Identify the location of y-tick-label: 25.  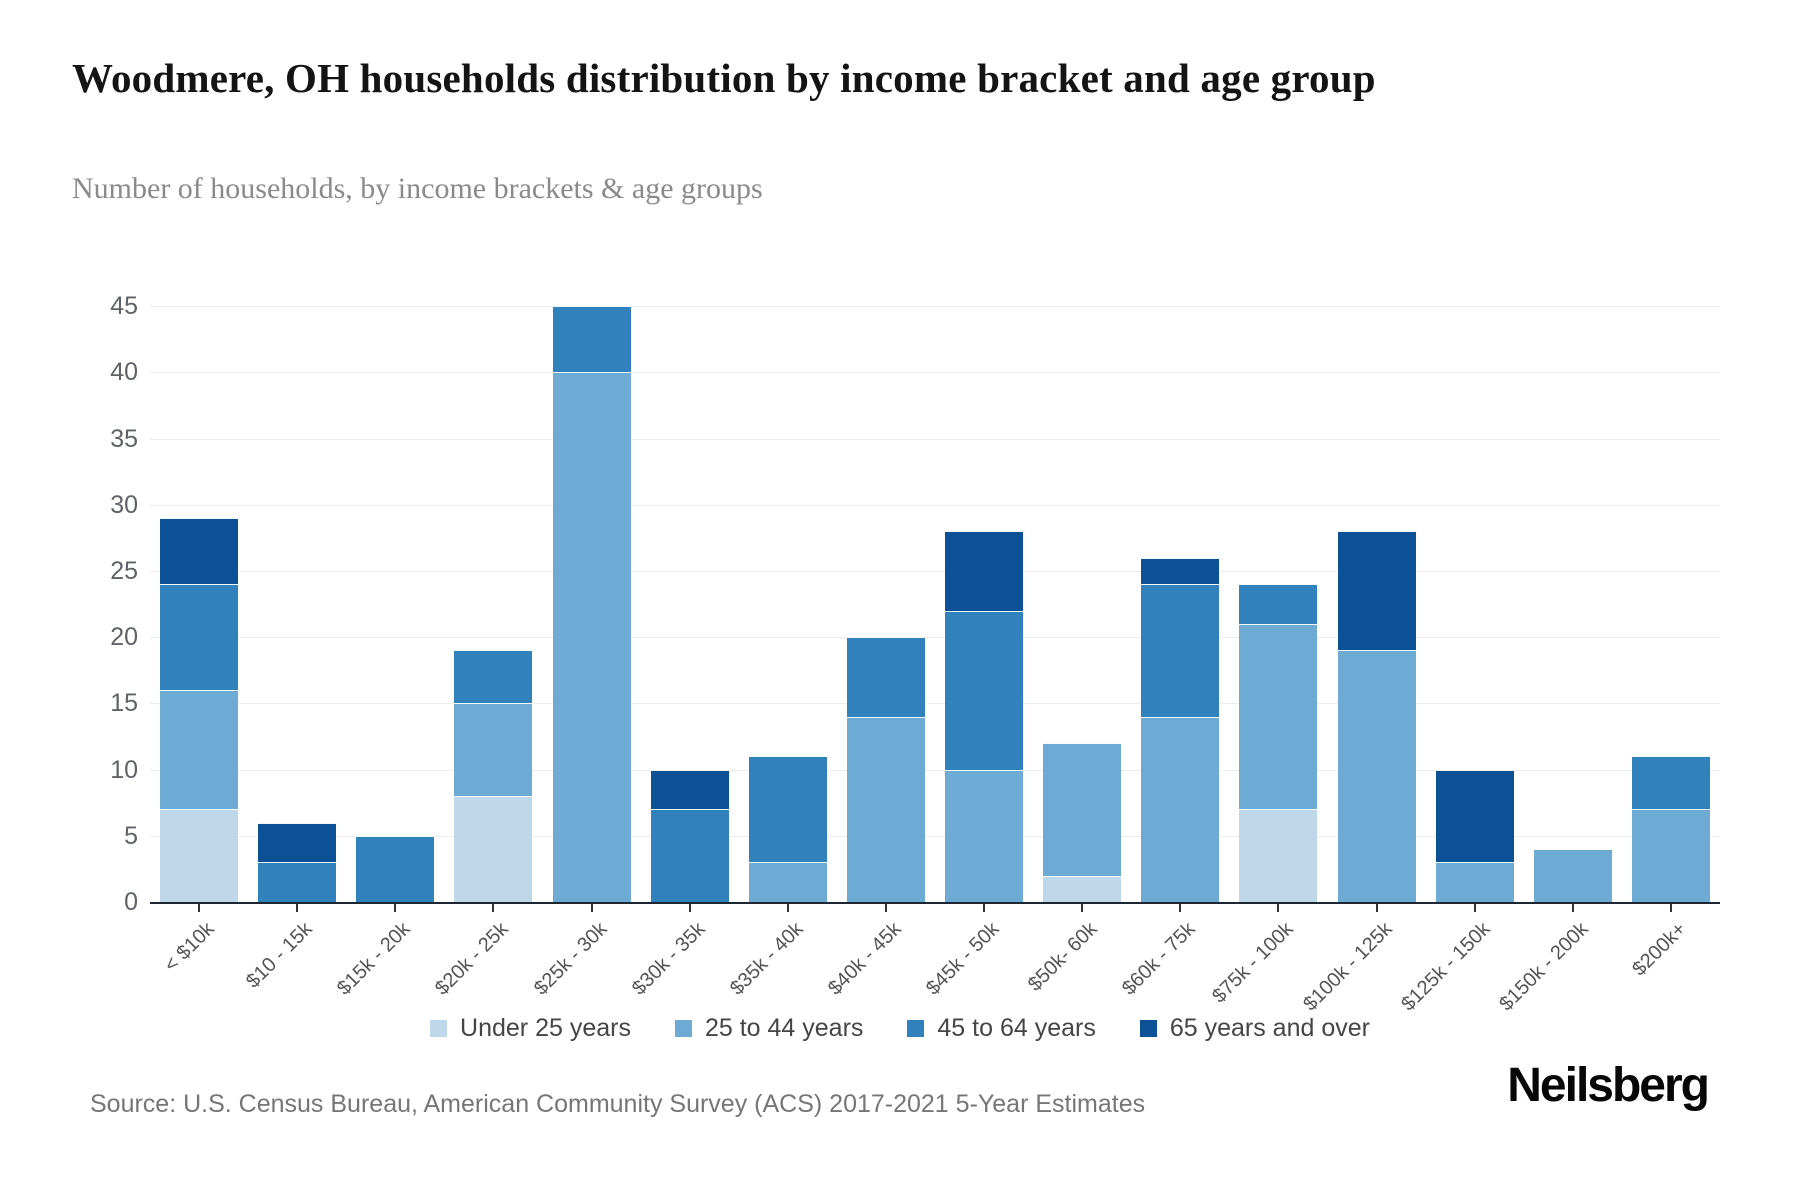
(124, 571).